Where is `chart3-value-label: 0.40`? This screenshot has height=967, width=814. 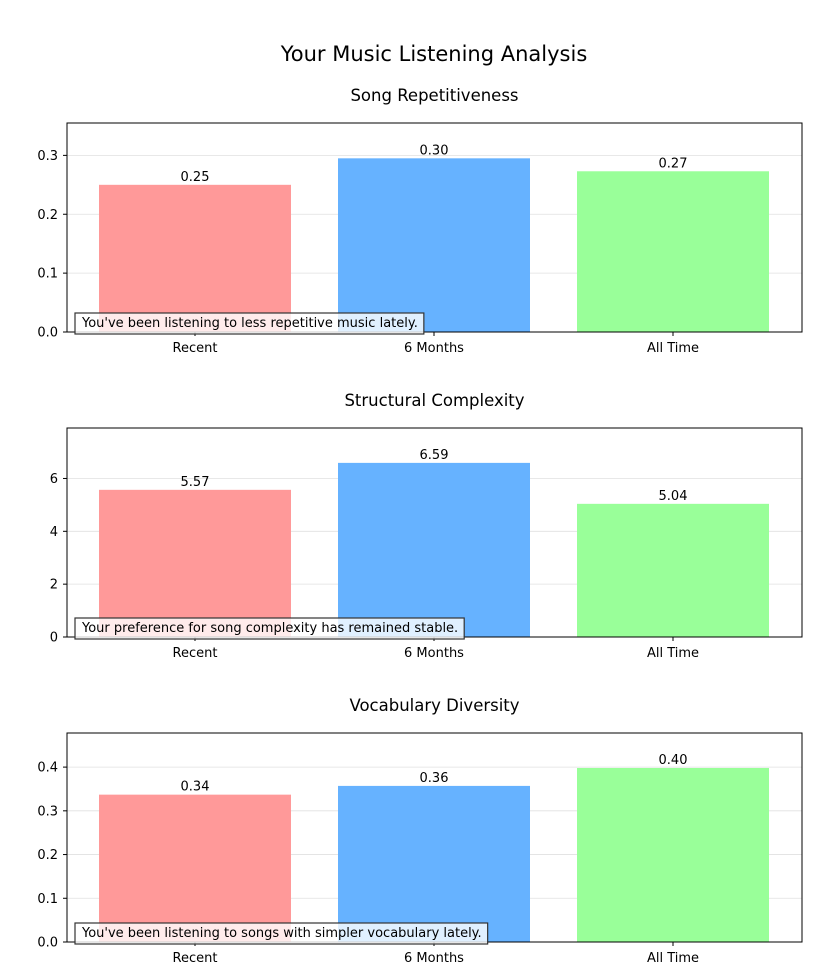
chart3-value-label: 0.40 is located at coordinates (673, 760).